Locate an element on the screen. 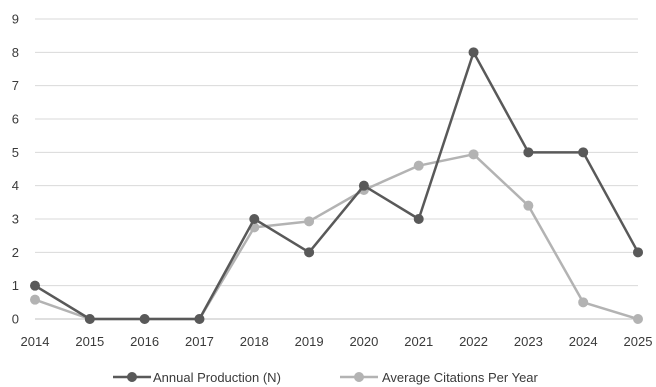  x-tick-label: 2021 is located at coordinates (418, 341).